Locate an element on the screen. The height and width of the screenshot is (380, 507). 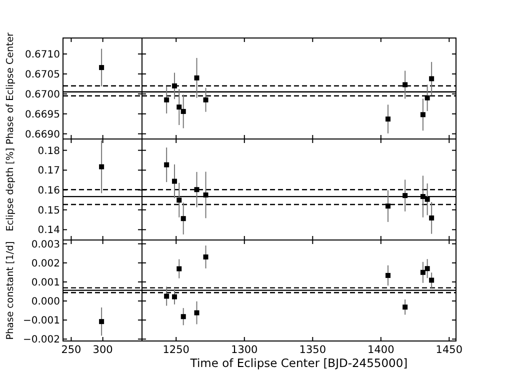
y-tick-label: 0.17 is located at coordinates (49, 171).